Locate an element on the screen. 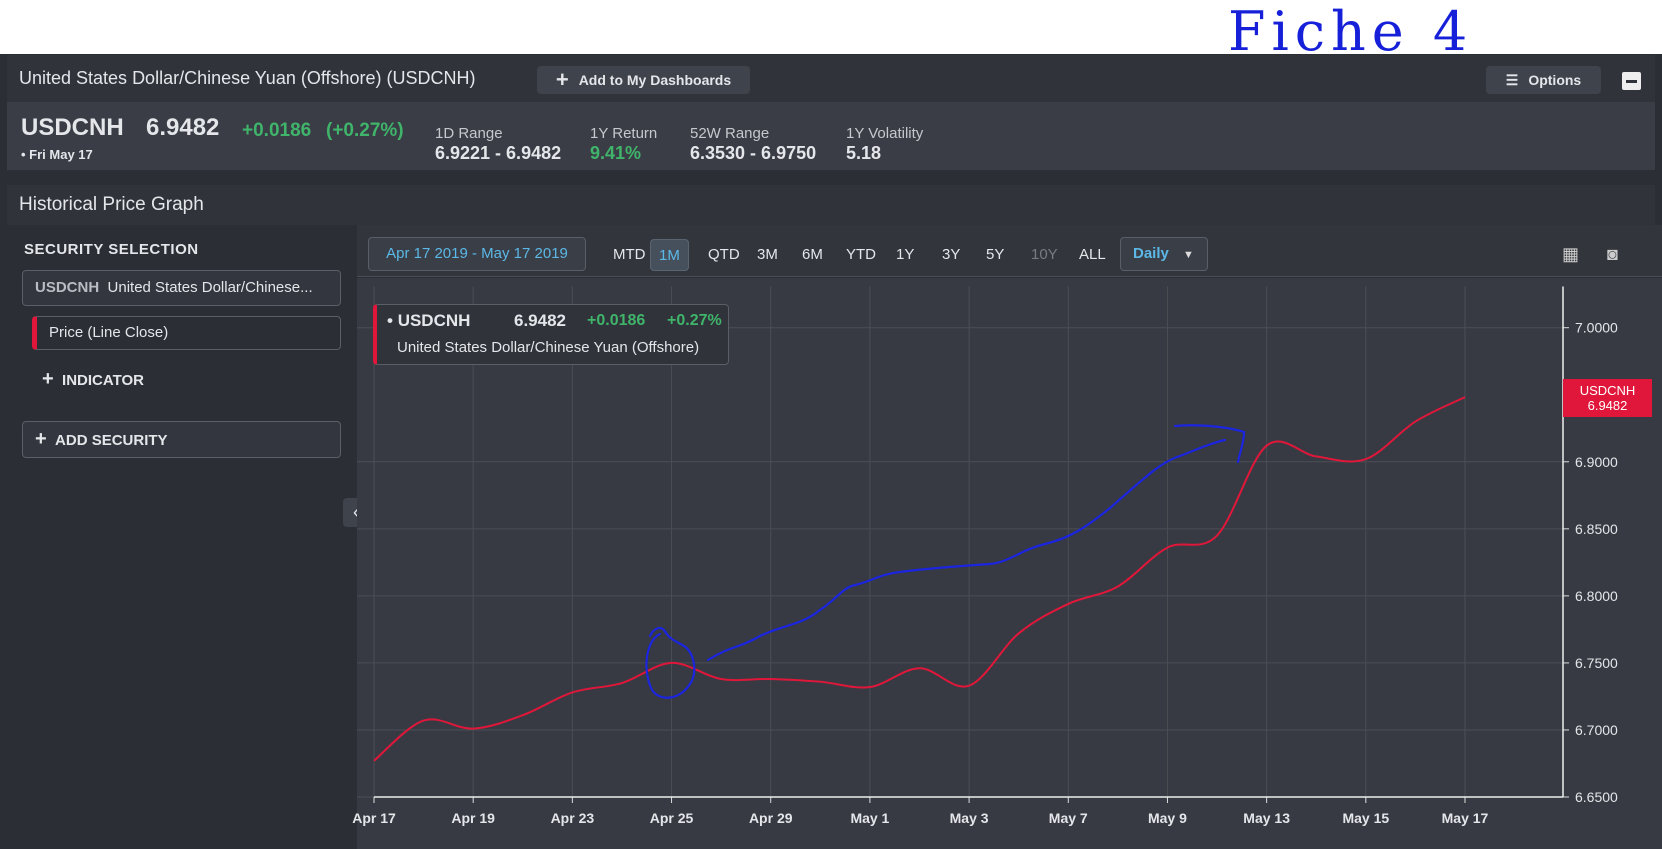  period-button: 1M is located at coordinates (669, 255).